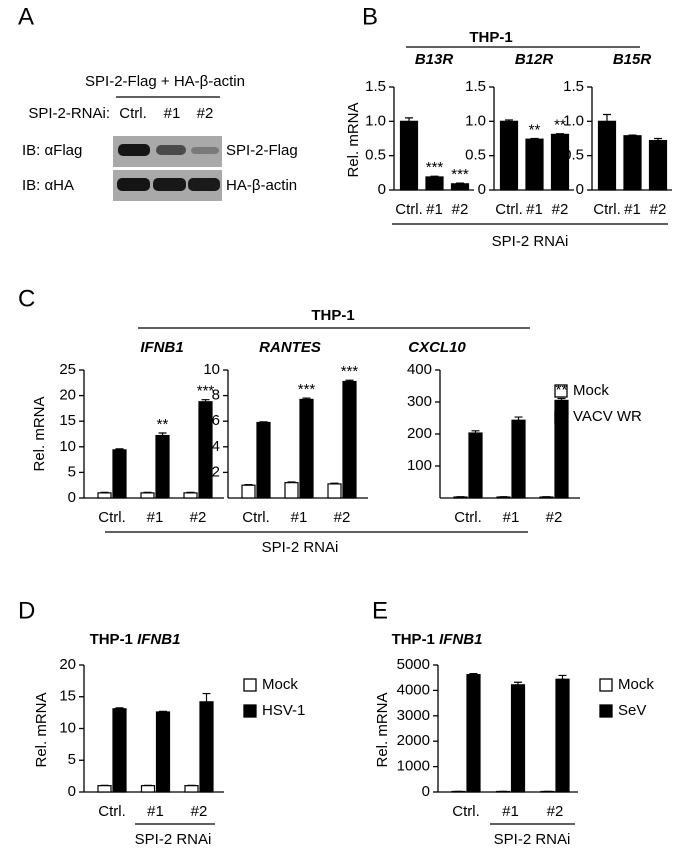  Describe the element at coordinates (216, 446) in the screenshot. I see `y-tick-label: 4` at that location.